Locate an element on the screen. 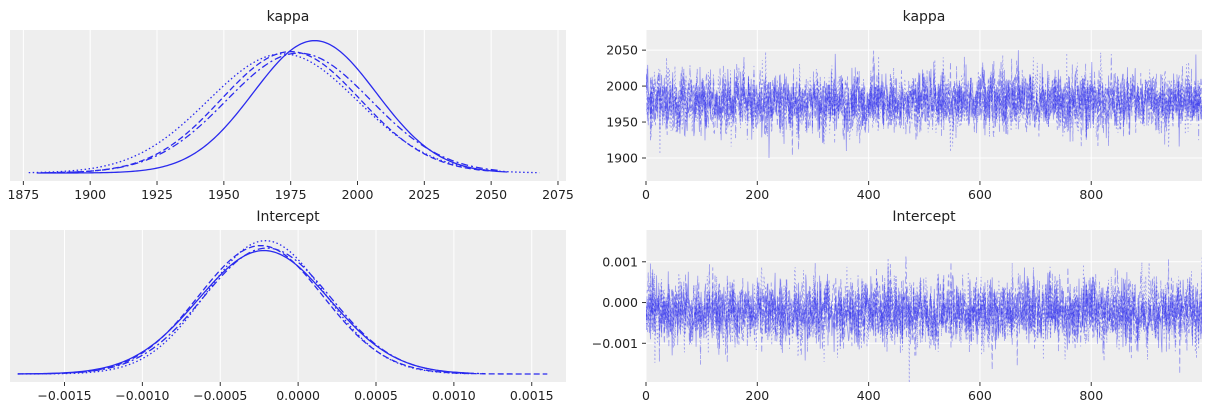  x-tick-label: 1975 is located at coordinates (291, 194).